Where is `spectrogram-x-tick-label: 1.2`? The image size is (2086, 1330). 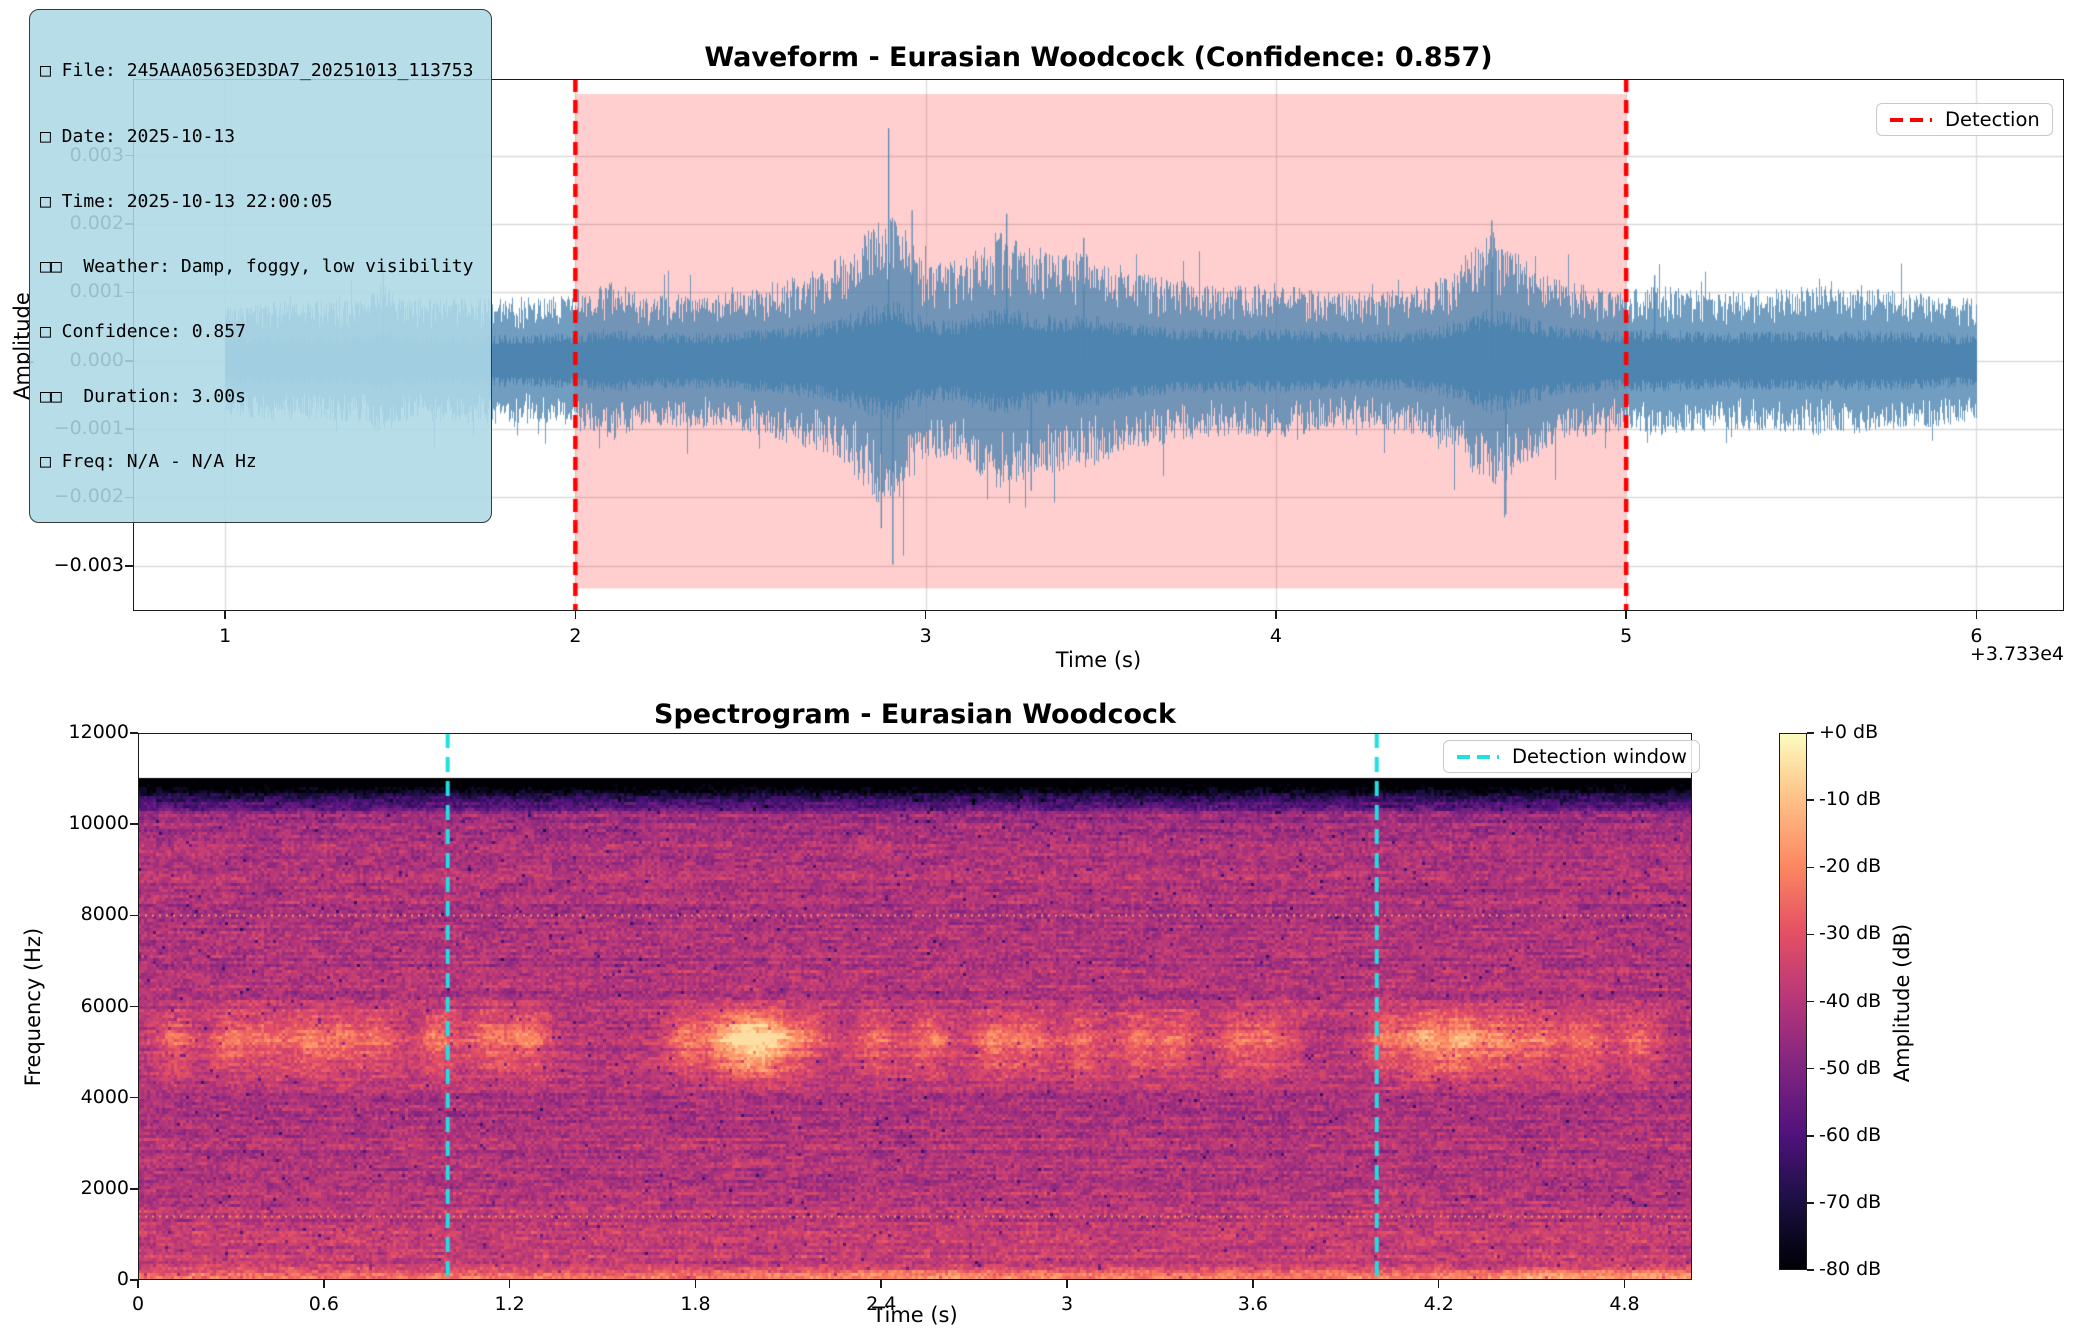 spectrogram-x-tick-label: 1.2 is located at coordinates (509, 1304).